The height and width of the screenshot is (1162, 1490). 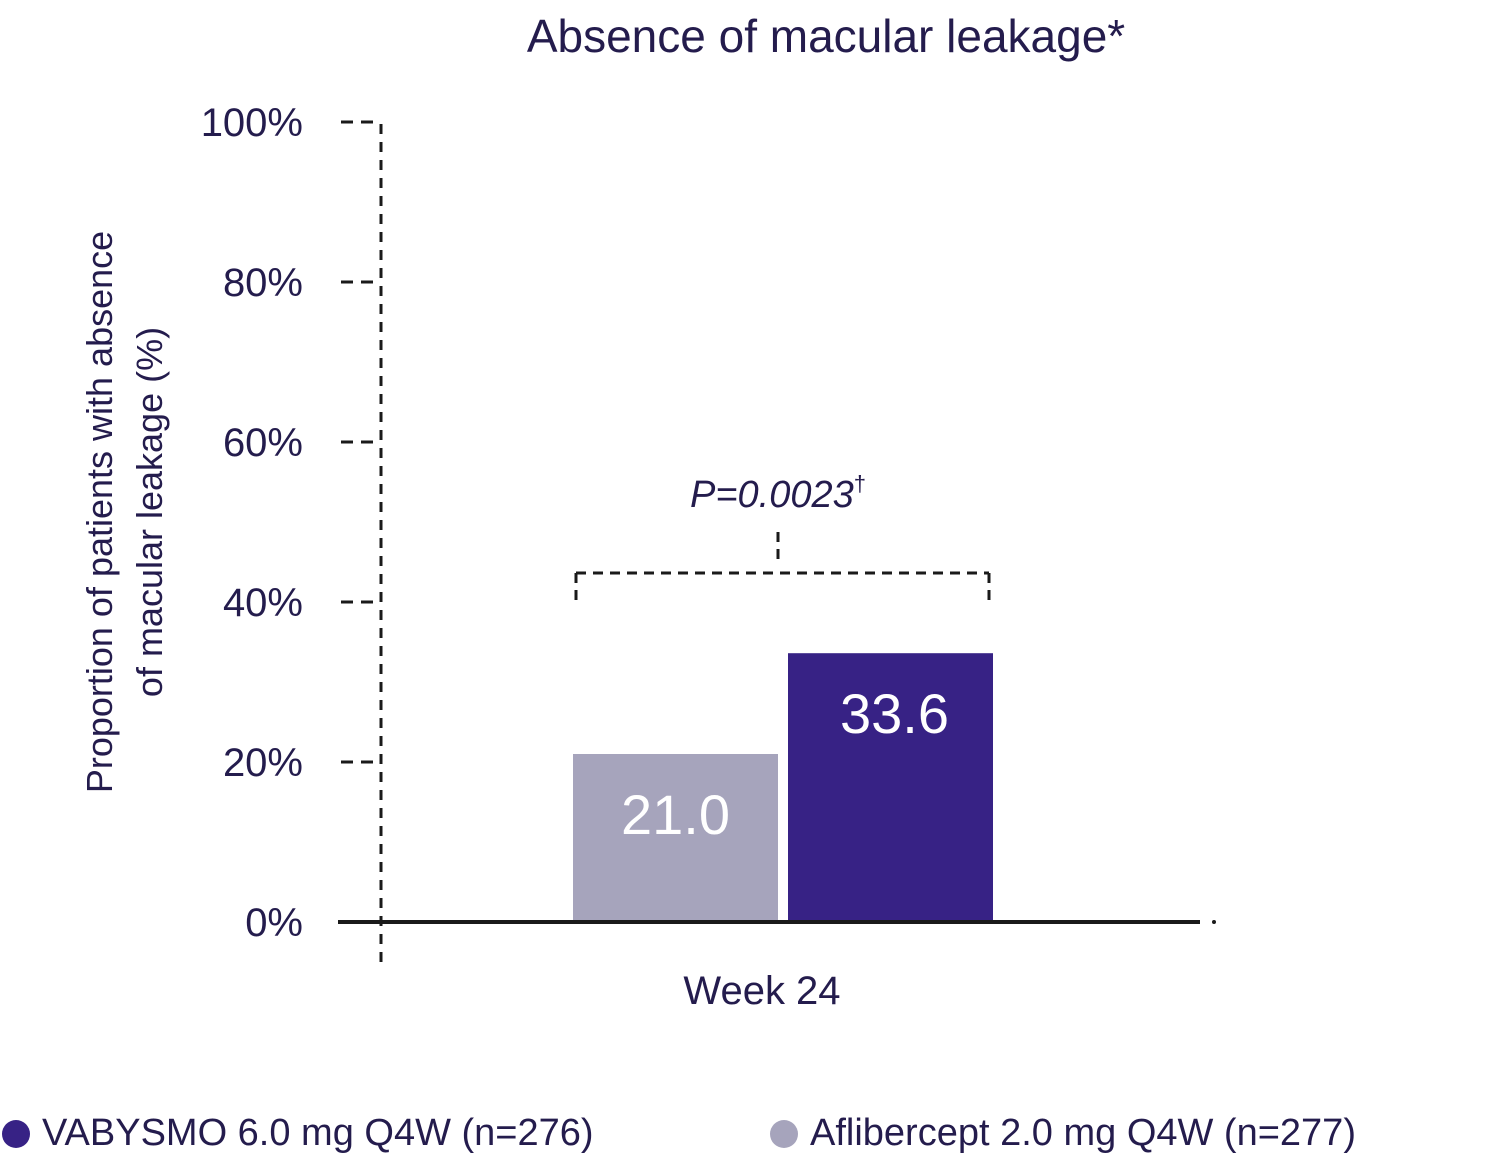 What do you see at coordinates (1214, 922) in the screenshot?
I see `x-axis-end-dot` at bounding box center [1214, 922].